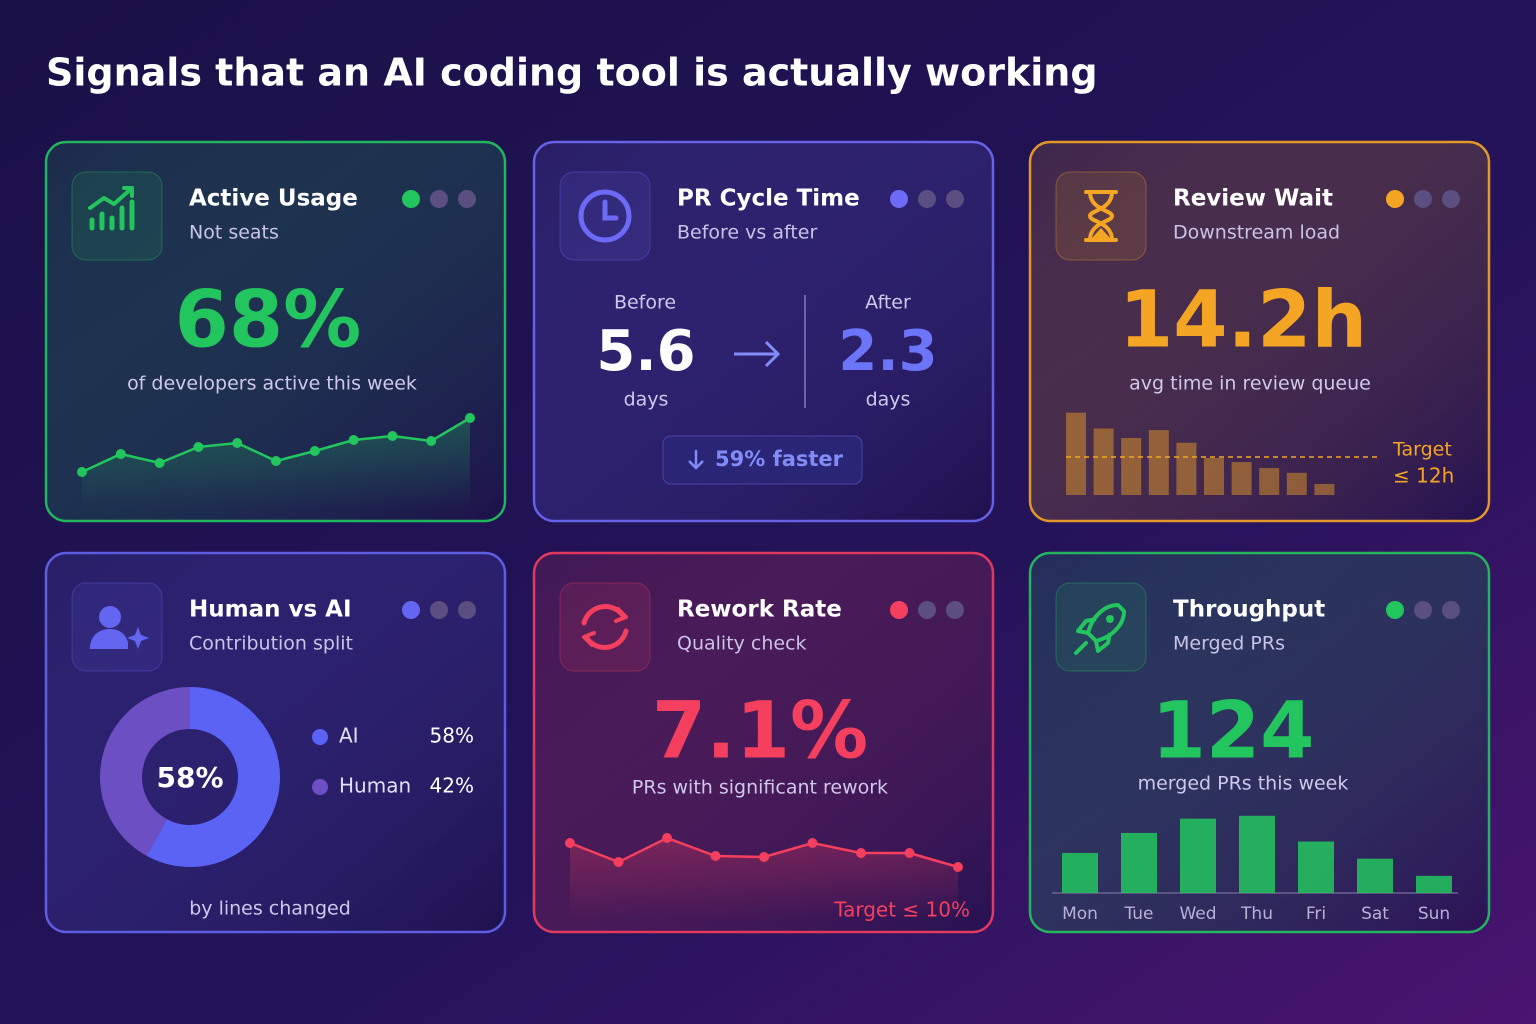 This screenshot has width=1536, height=1024. Describe the element at coordinates (645, 303) in the screenshot. I see `before-label: Before` at that location.